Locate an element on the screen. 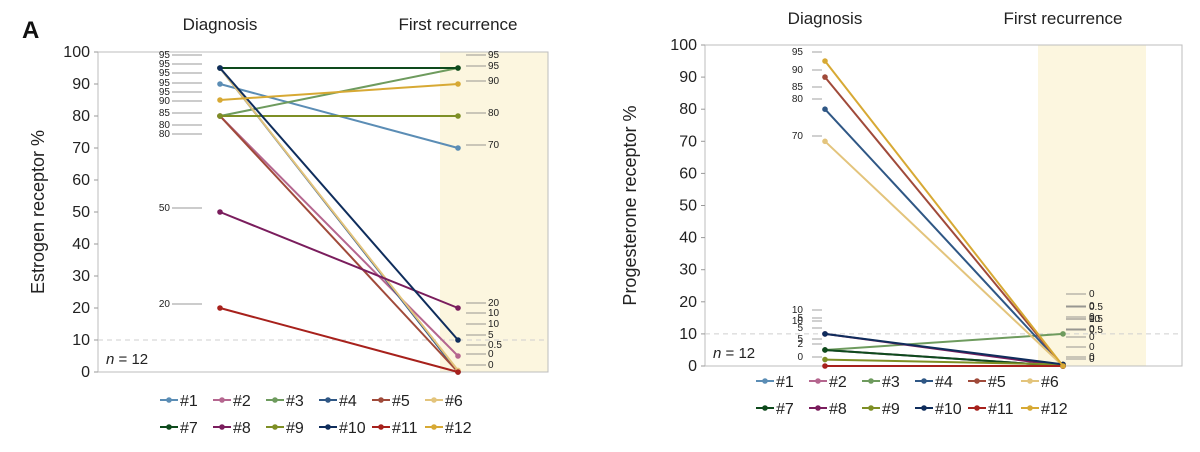 This screenshot has width=1200, height=452. legend-entry: #4 is located at coordinates (944, 382).